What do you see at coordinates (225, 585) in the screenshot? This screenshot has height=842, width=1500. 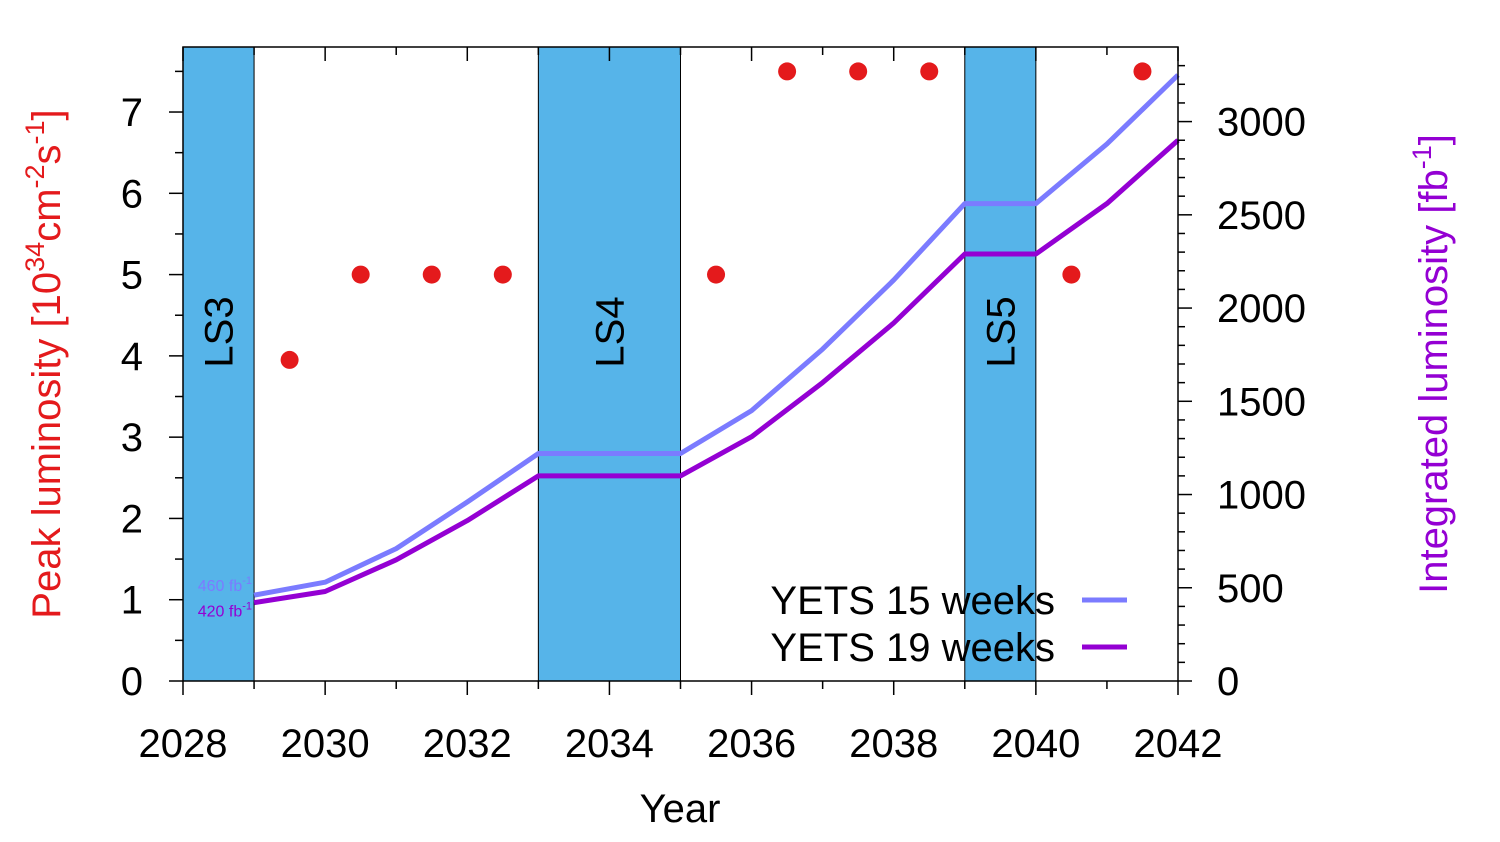 I see `start-label-yets-15: 460 fb-1` at bounding box center [225, 585].